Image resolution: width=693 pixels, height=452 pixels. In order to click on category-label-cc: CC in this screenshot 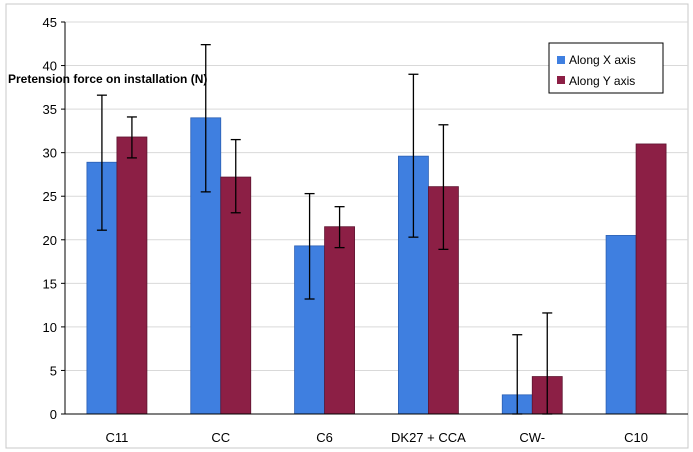, I will do `click(220, 437)`.